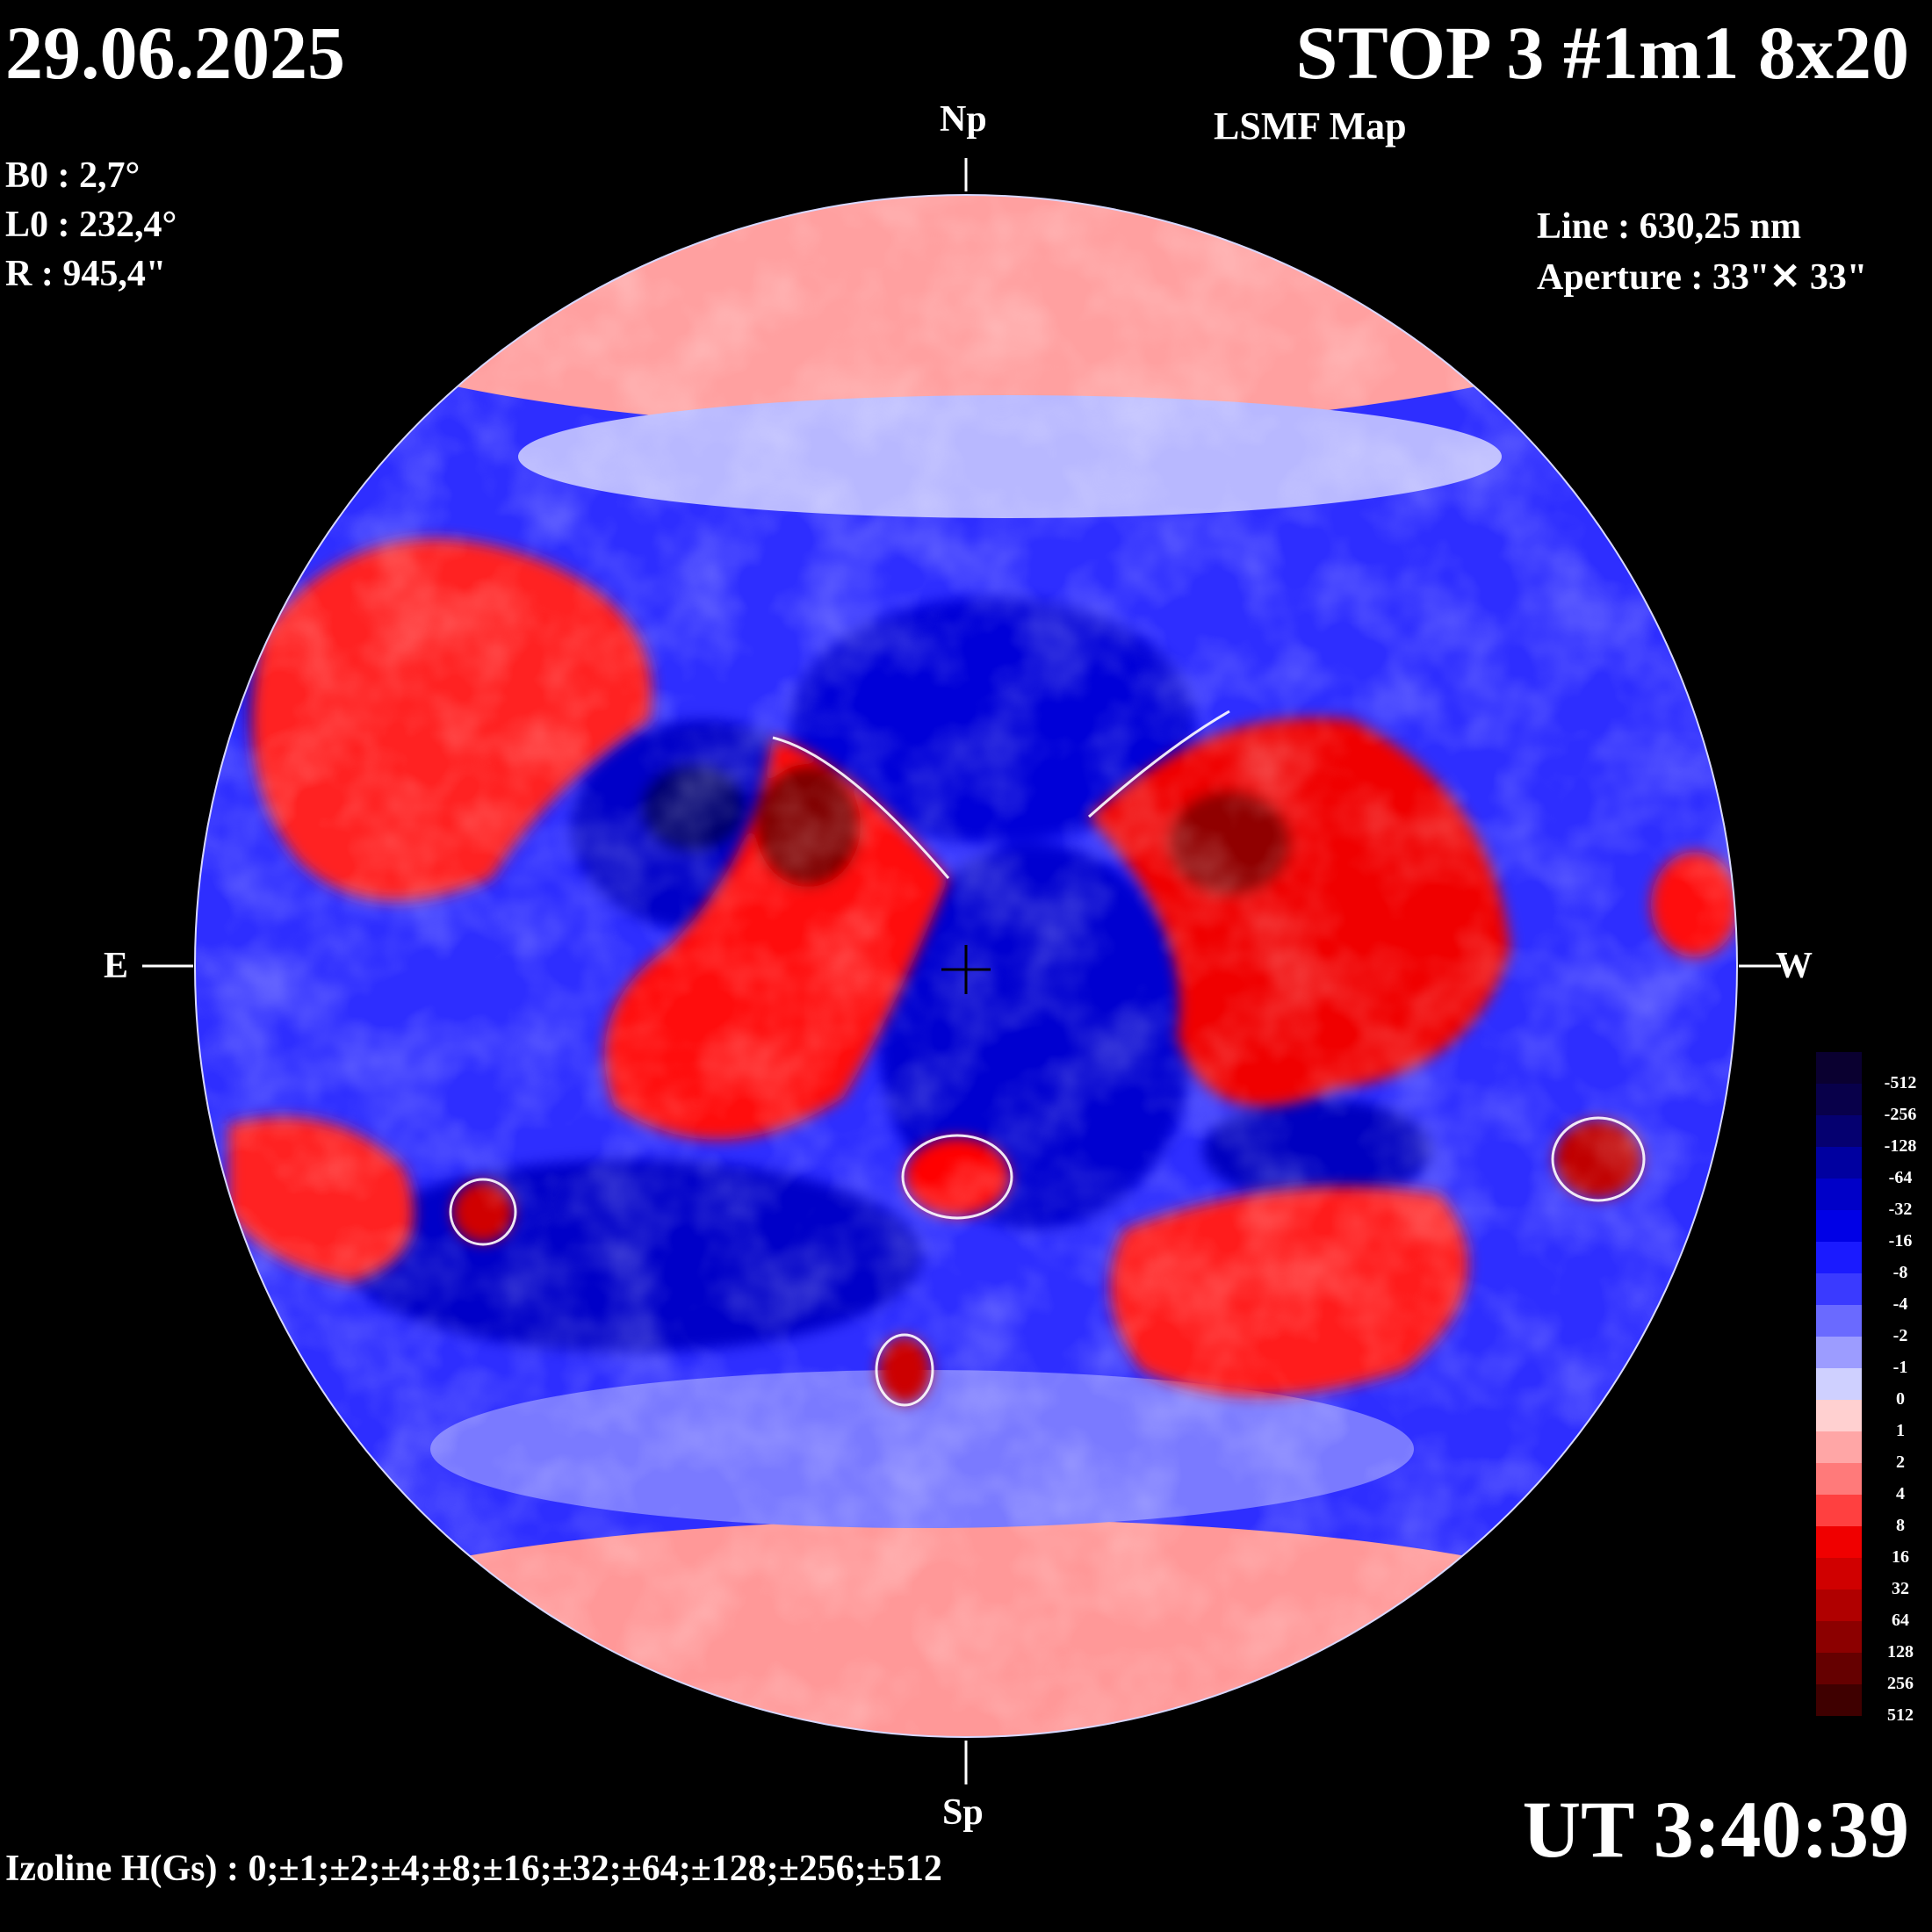  I want to click on north-label: Np, so click(963, 120).